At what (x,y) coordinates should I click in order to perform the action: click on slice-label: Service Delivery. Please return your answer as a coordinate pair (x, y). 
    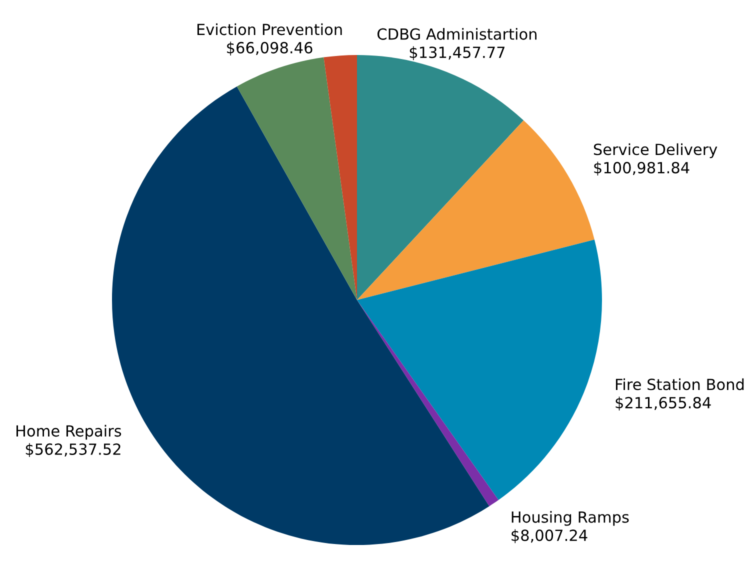
    Looking at the image, I should click on (656, 150).